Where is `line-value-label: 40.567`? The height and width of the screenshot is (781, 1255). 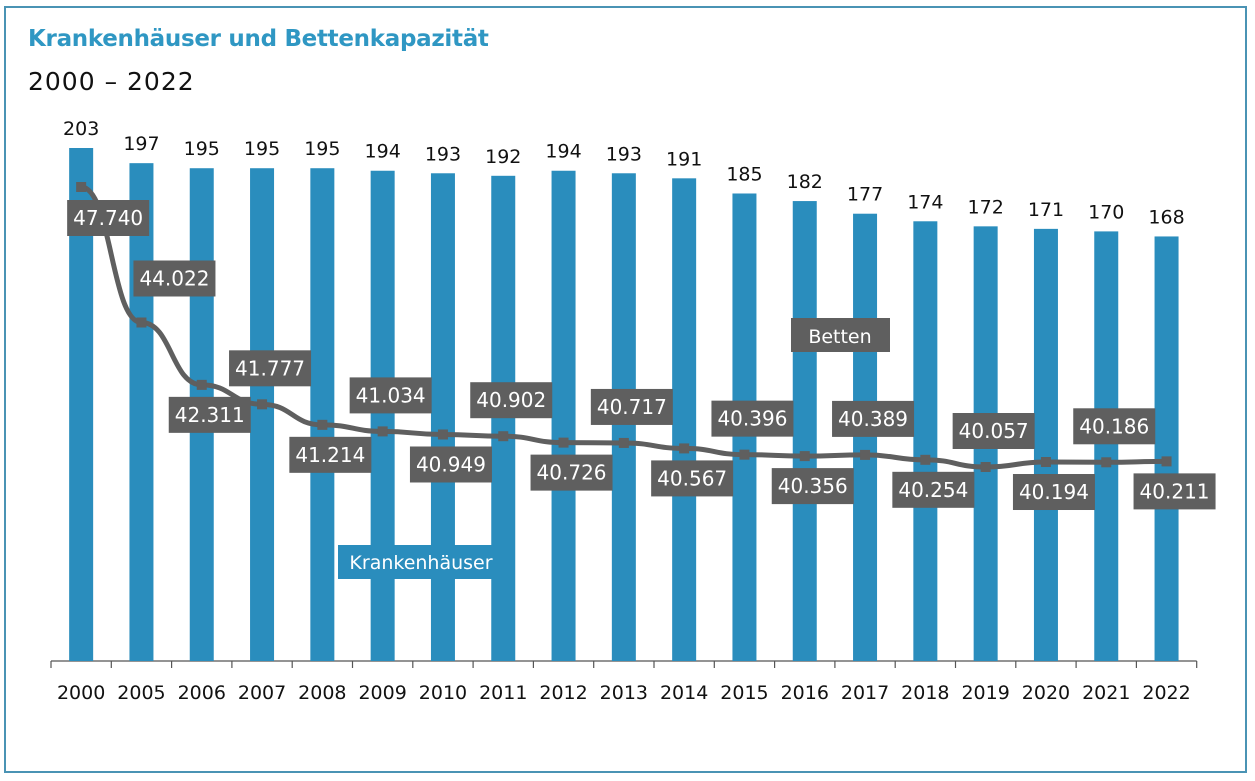 line-value-label: 40.567 is located at coordinates (692, 478).